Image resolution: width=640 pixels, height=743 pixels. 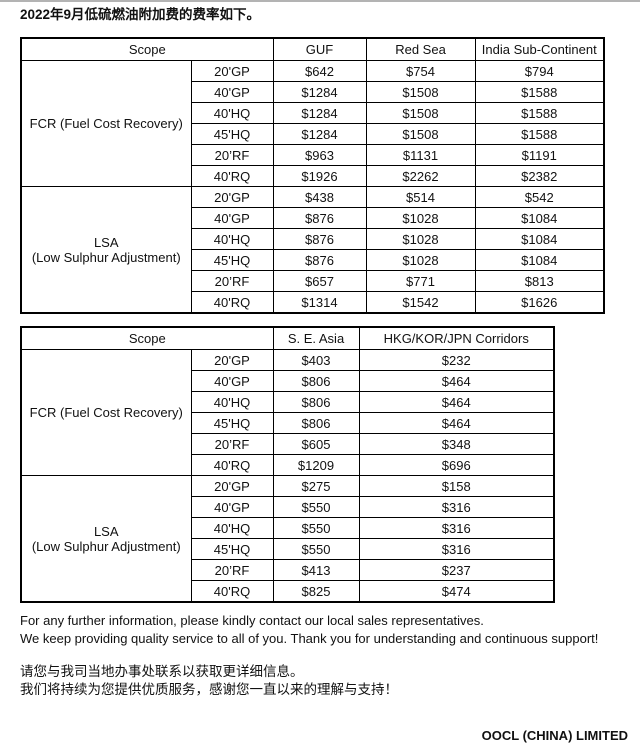 I want to click on rate-value-cell: $794, so click(x=539, y=71).